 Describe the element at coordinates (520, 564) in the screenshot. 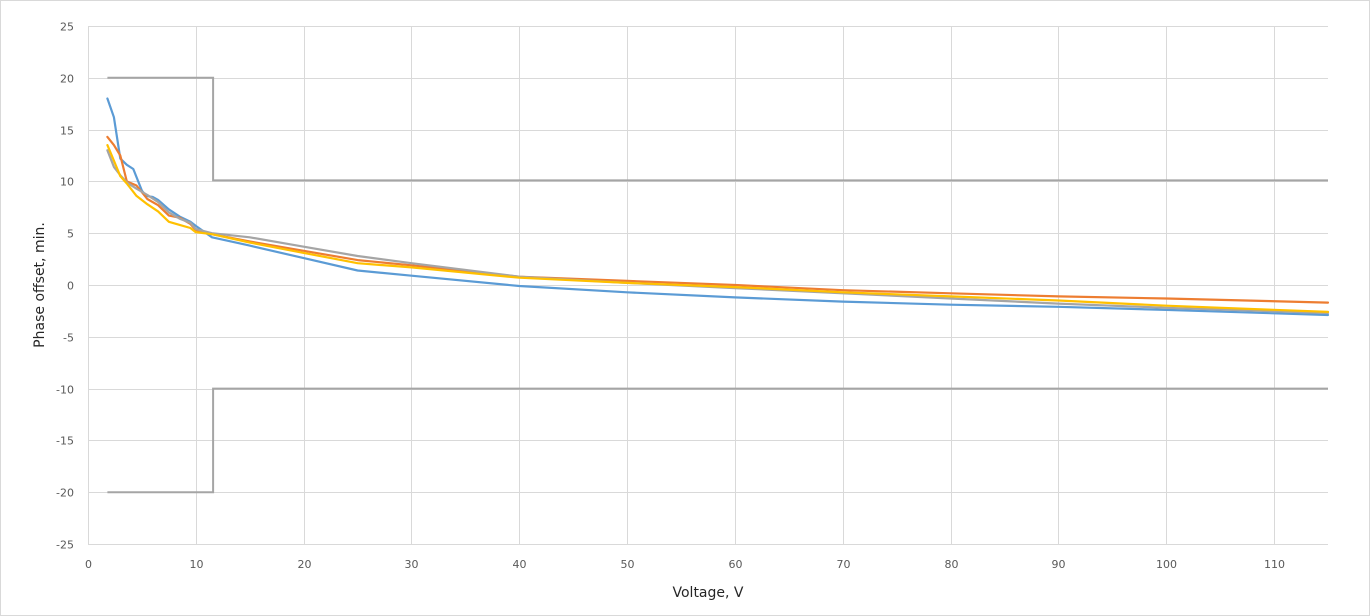

I see `x-tick-label: 40` at that location.